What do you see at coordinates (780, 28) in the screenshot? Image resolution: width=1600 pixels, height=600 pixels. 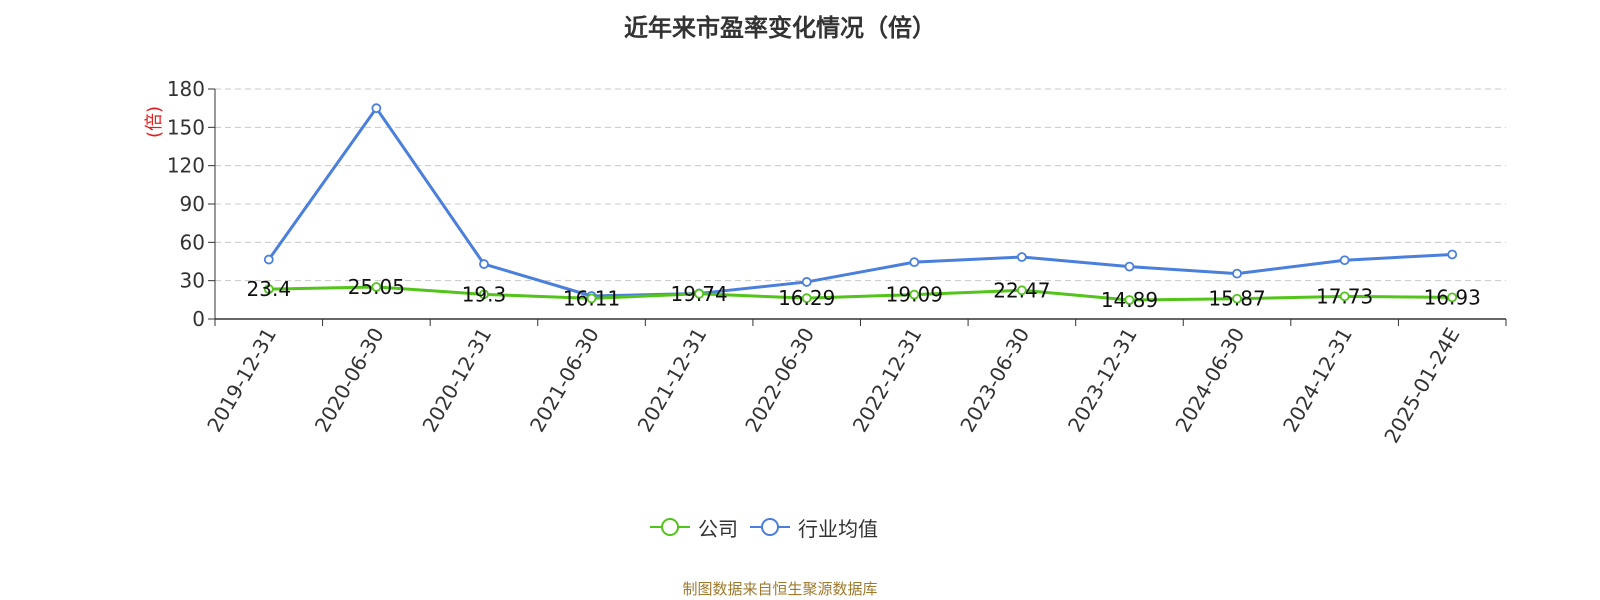 I see `chart-title: 近年来市盈率变化情况（倍）` at bounding box center [780, 28].